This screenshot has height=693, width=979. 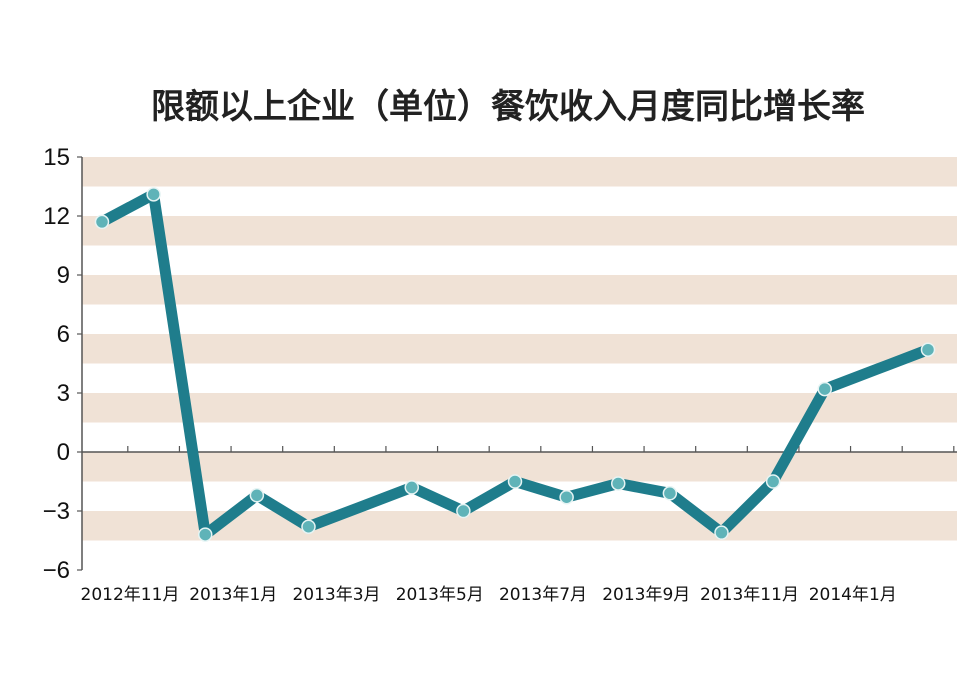 I want to click on x-tick-label: 2012年11月, so click(x=130, y=595).